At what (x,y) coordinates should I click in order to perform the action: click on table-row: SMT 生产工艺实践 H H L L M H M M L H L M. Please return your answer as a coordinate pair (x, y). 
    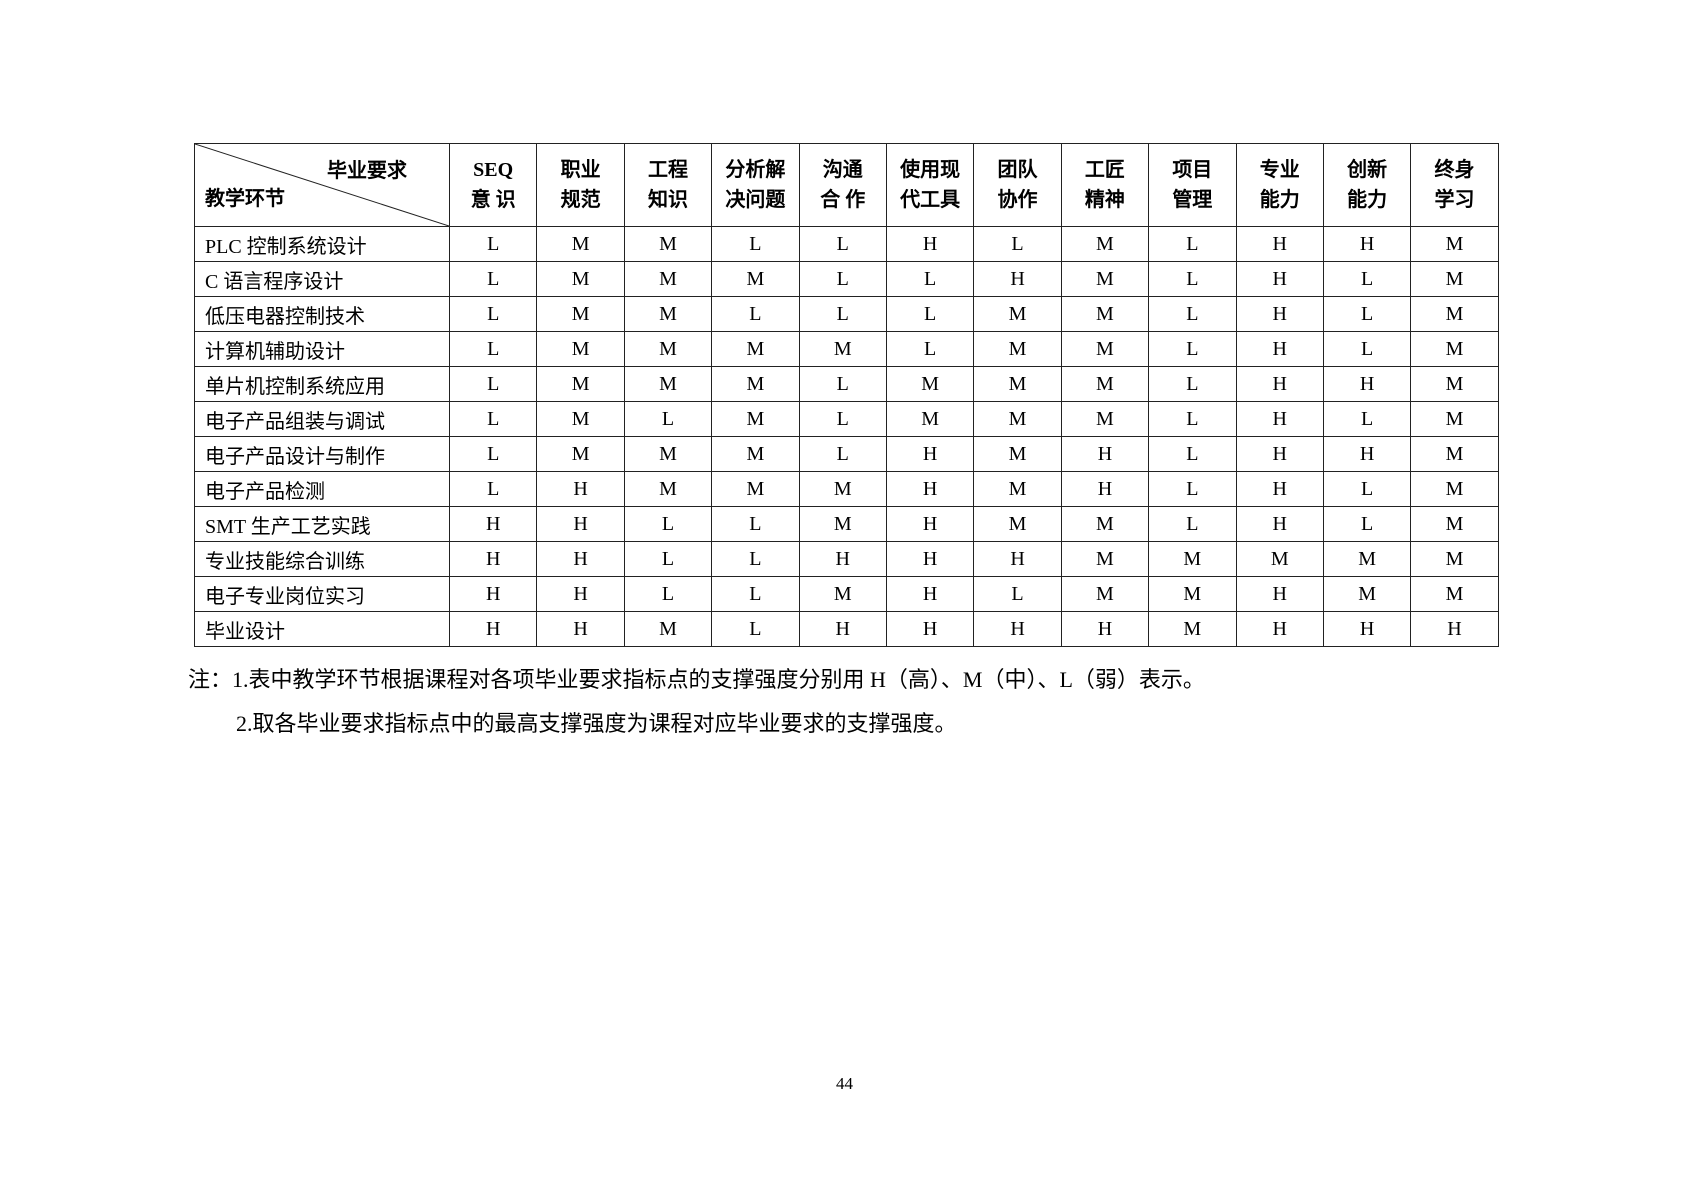
    Looking at the image, I should click on (846, 524).